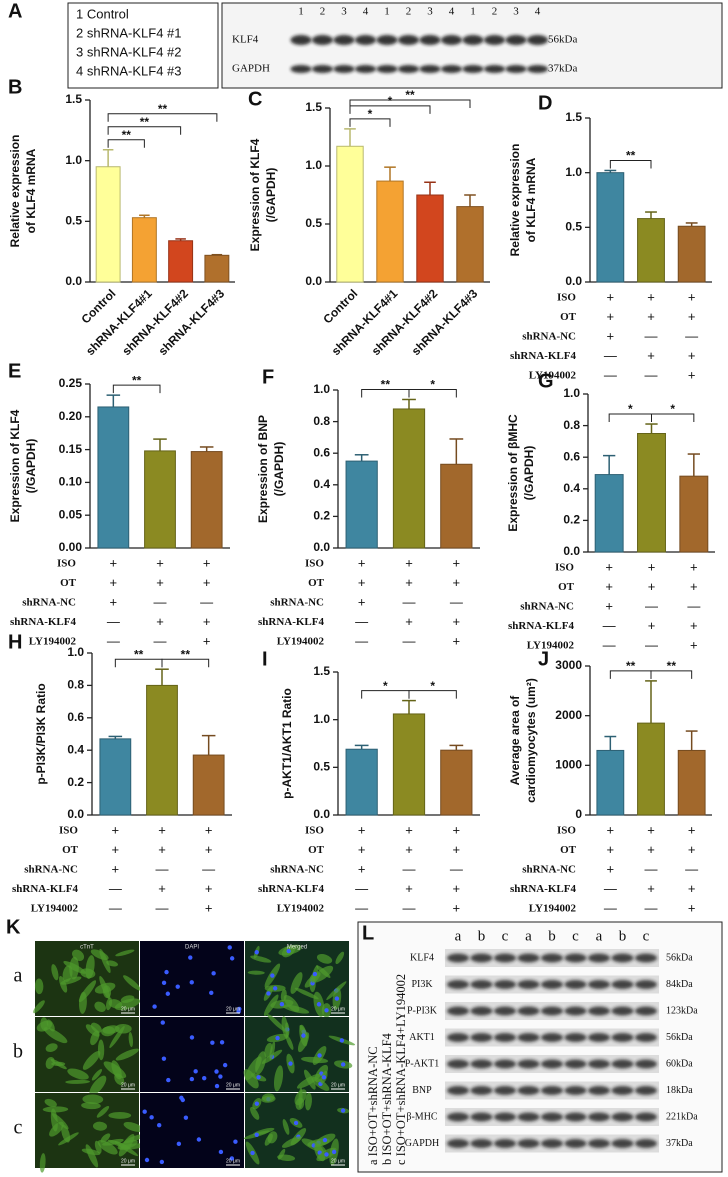 This screenshot has width=728, height=1177. I want to click on y-tick-label: 0.4, so click(75, 749).